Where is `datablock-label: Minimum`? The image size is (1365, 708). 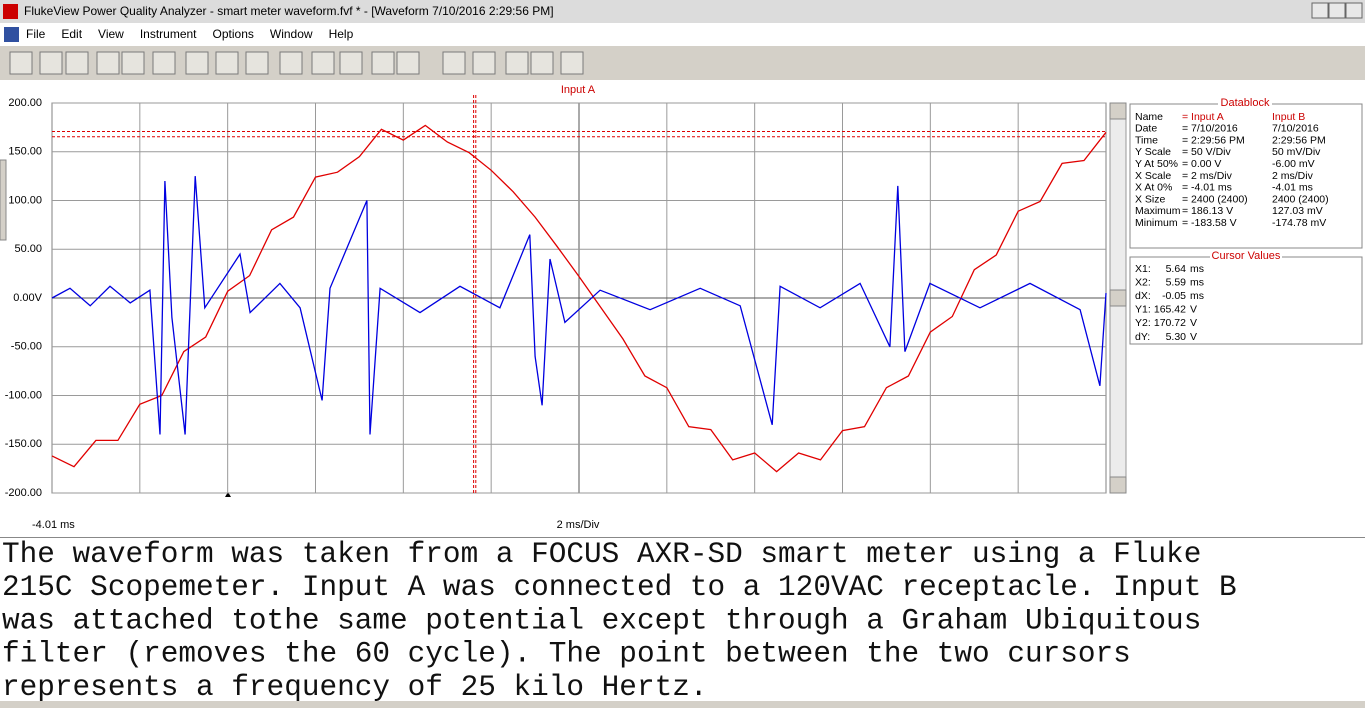
datablock-label: Minimum is located at coordinates (1156, 223).